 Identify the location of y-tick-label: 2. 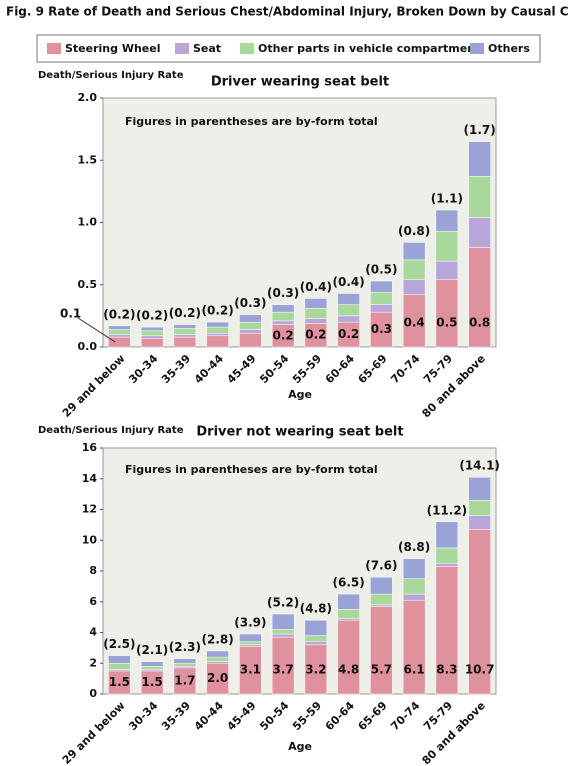
(93, 662).